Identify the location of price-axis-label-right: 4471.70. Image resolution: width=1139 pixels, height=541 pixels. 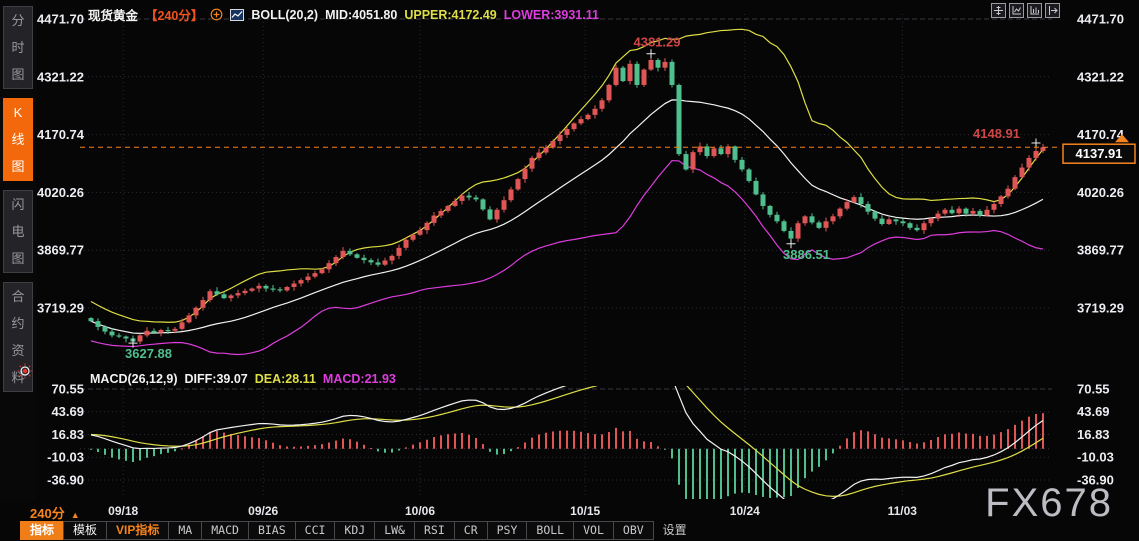
(1100, 19).